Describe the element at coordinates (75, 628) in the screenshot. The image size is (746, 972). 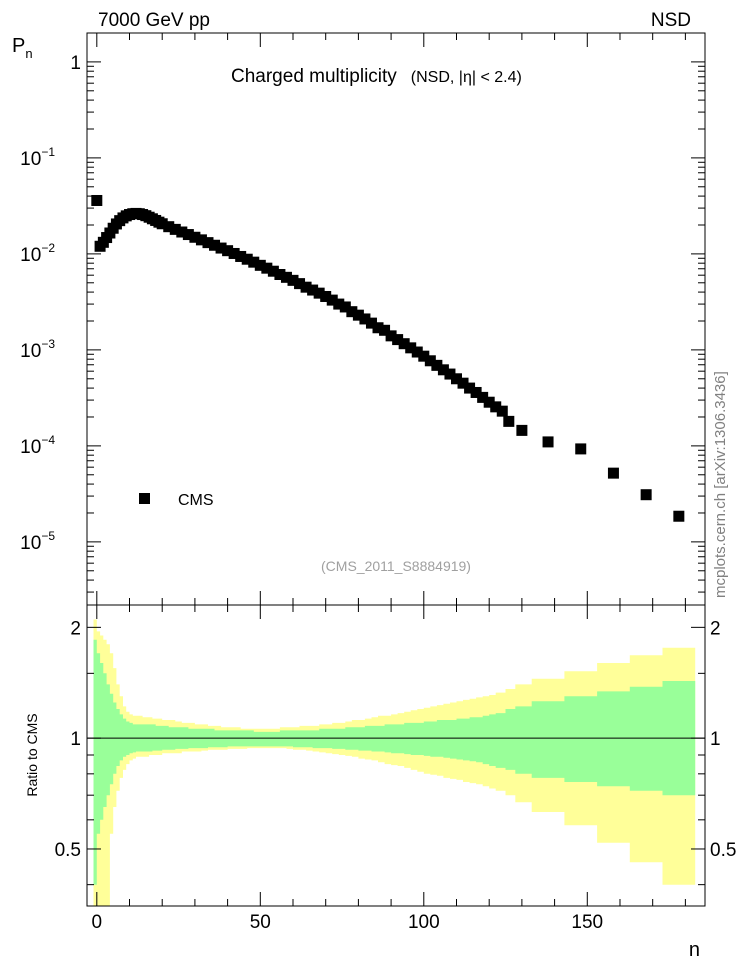
I see `ratio-y-tick-label-left: 2` at that location.